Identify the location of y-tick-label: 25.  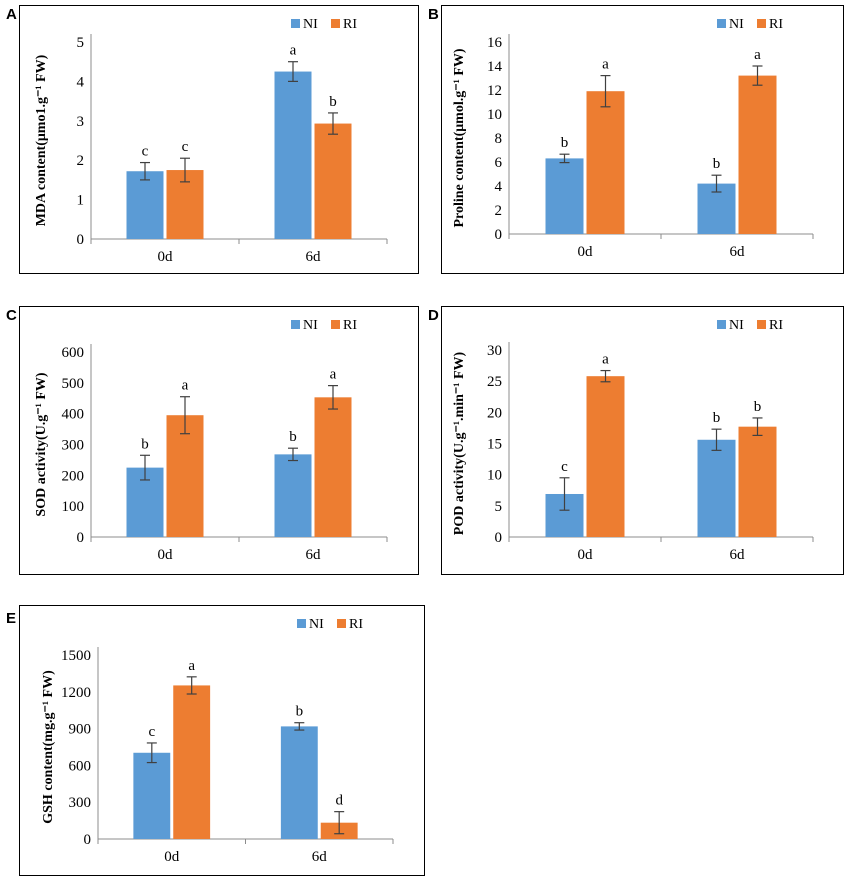
(494, 382).